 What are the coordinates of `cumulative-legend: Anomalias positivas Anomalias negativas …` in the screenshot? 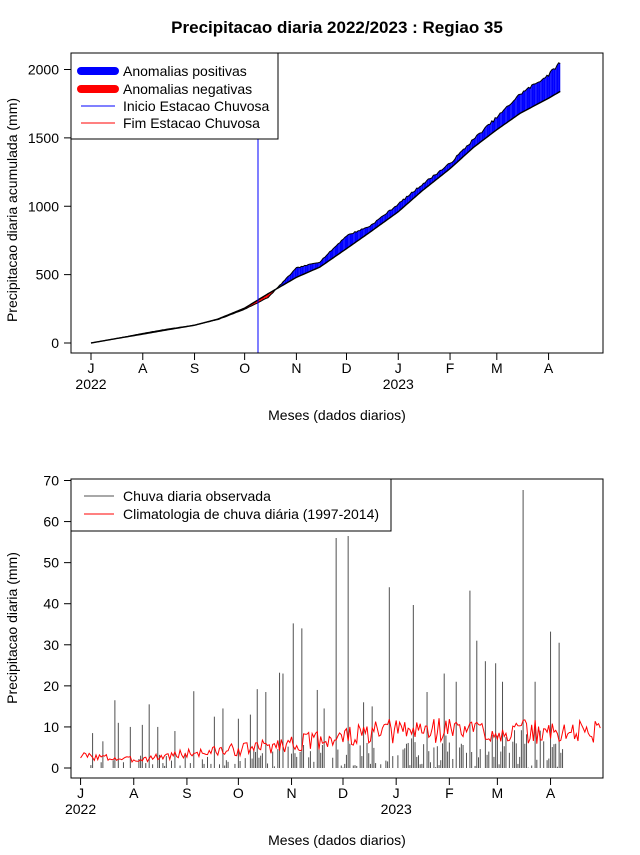 It's located at (174, 96).